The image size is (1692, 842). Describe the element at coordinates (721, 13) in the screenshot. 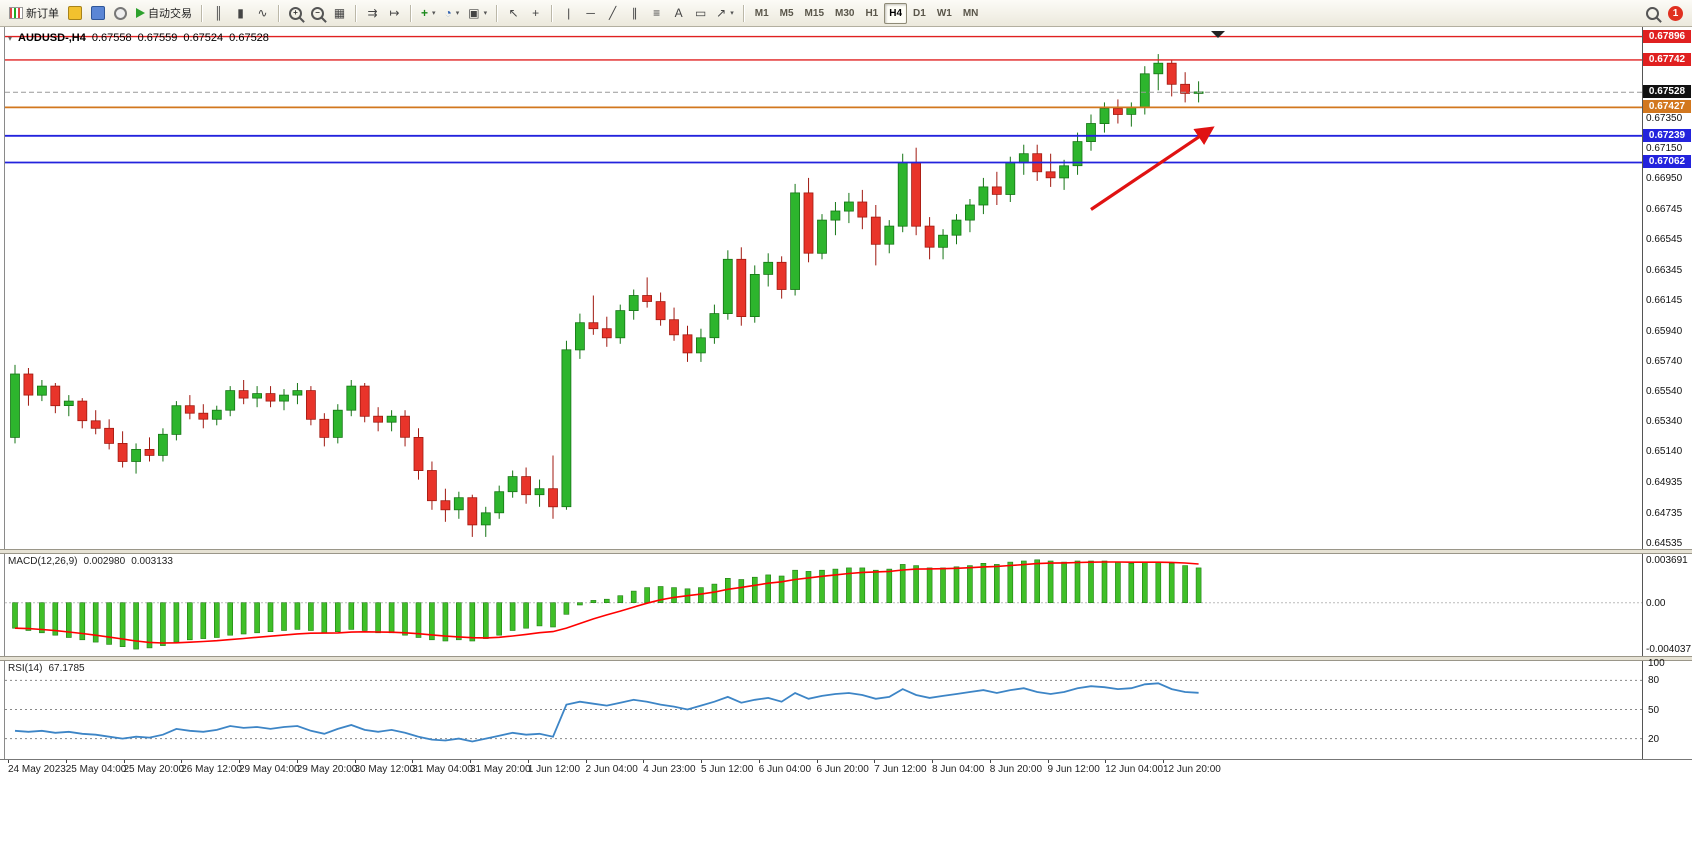

I see `arrows-tool-icon: ↗` at that location.